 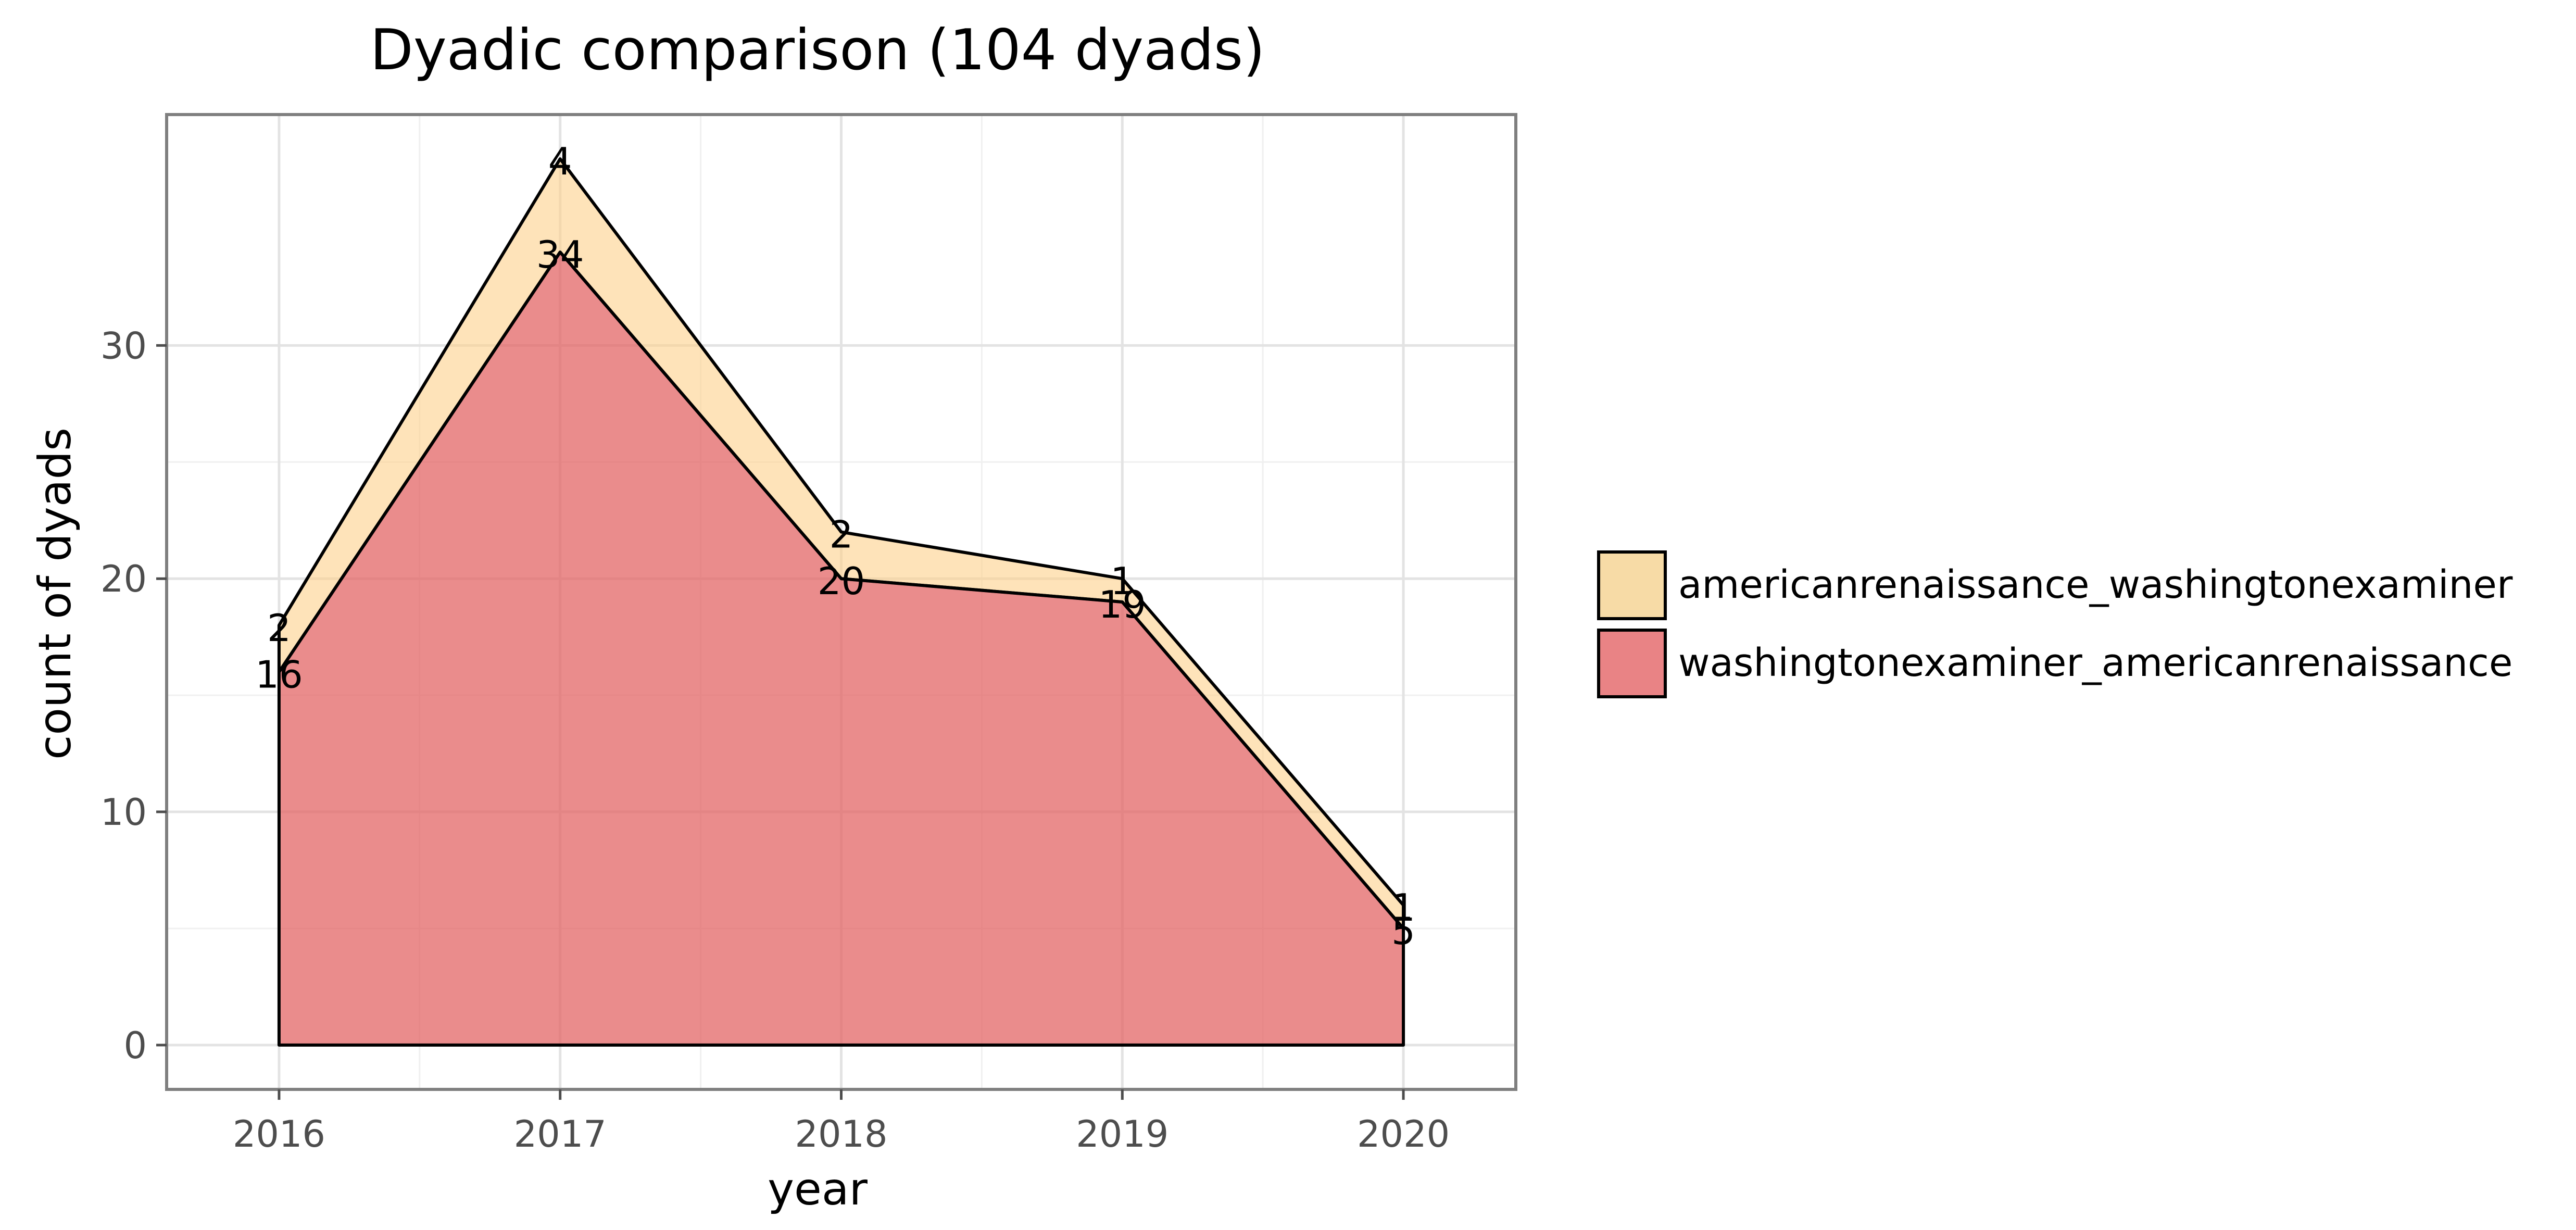 I want to click on data-label-washingtonexaminer_americanrenaissance: 5, so click(x=1403, y=931).